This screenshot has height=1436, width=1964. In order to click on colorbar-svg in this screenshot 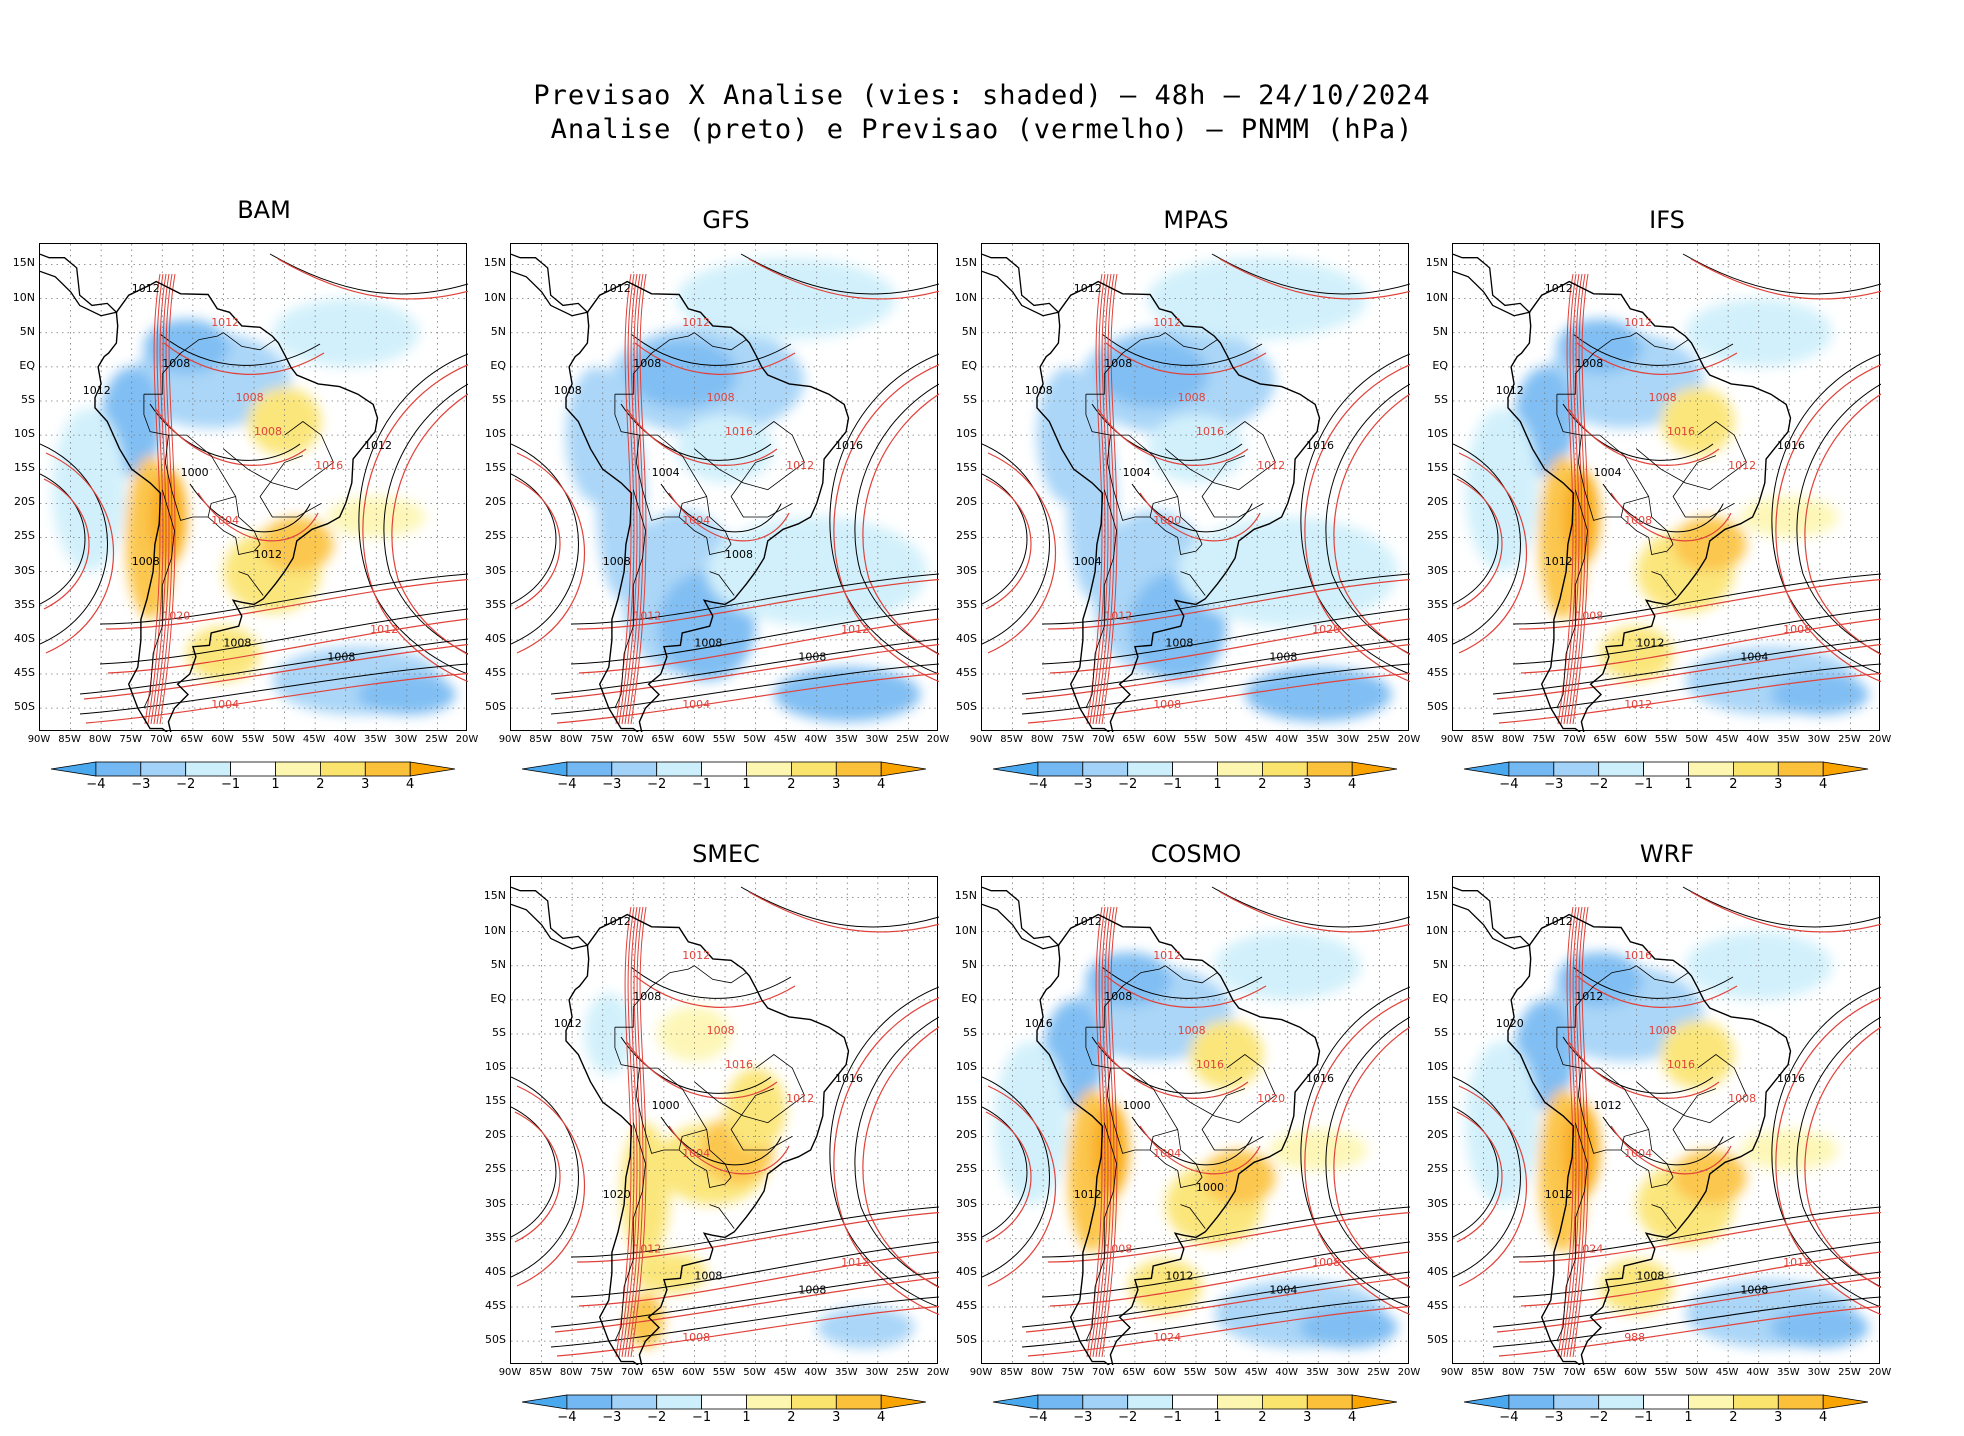, I will do `click(1666, 769)`.